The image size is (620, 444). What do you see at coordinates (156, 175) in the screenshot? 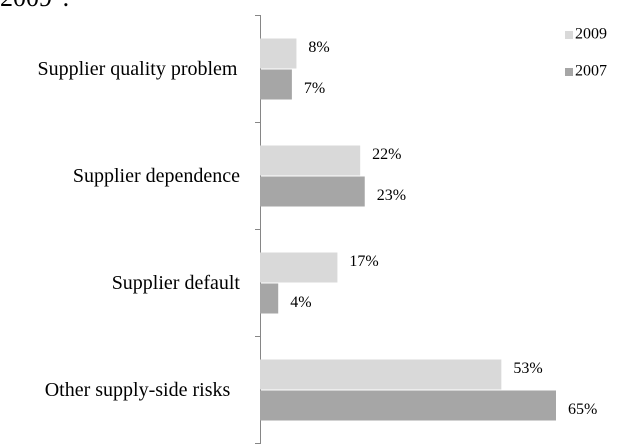
I see `category-label: Supplier dependence` at bounding box center [156, 175].